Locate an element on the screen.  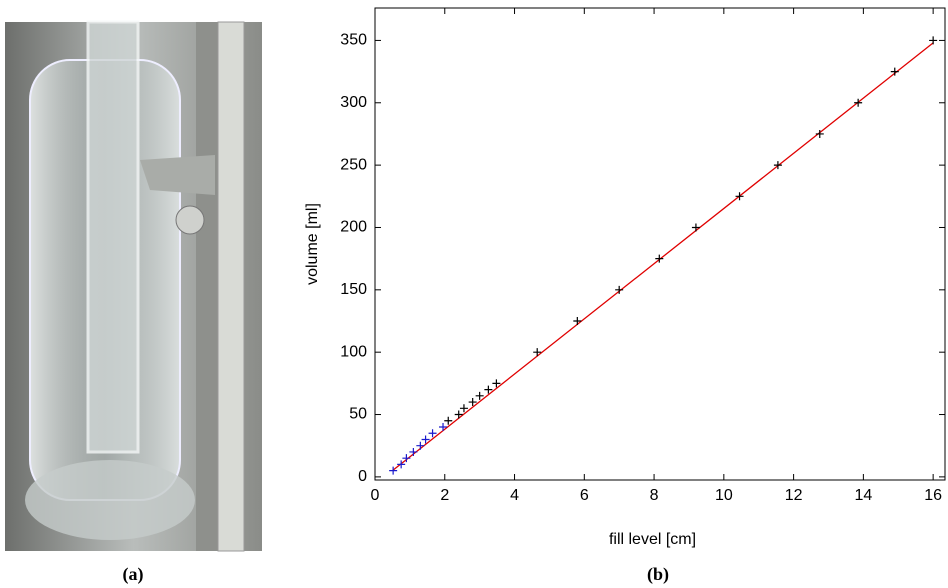
caption: (a) is located at coordinates (133, 574).